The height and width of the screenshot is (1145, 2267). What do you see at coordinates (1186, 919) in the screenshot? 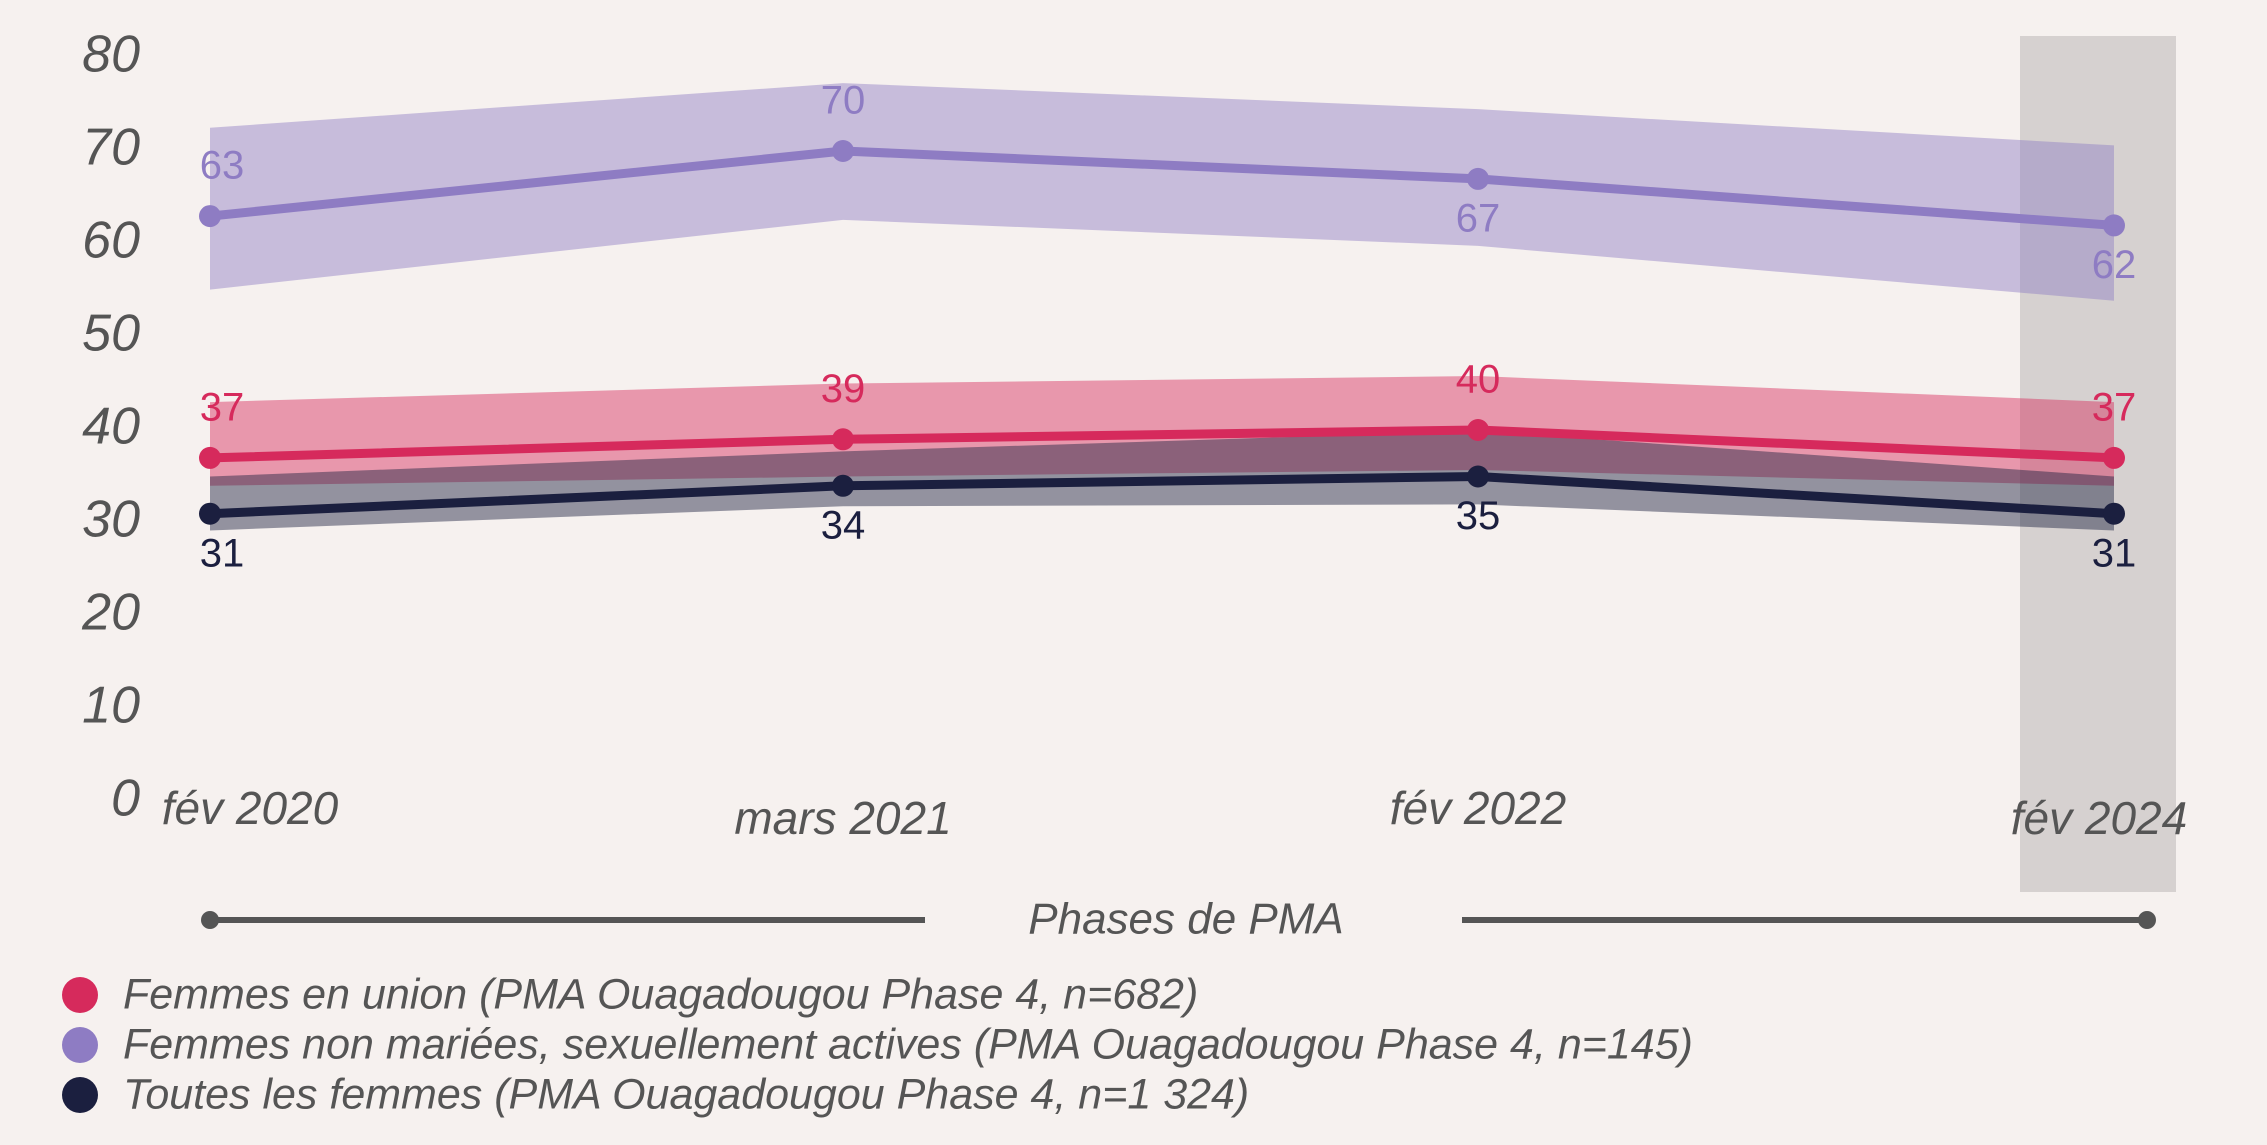
I see `x-axis-label: Phases de PMA` at bounding box center [1186, 919].